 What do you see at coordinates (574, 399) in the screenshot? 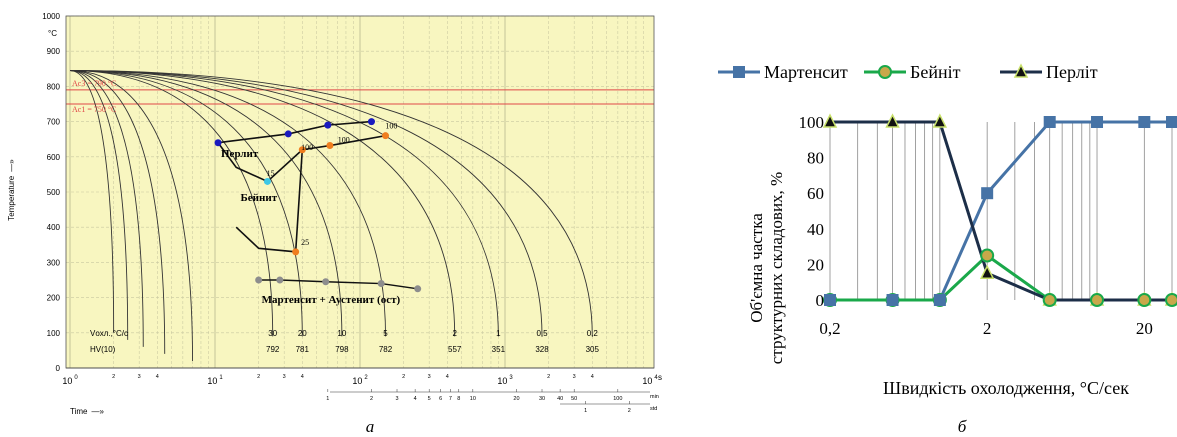
I see `min-scale-label: 50` at bounding box center [574, 399].